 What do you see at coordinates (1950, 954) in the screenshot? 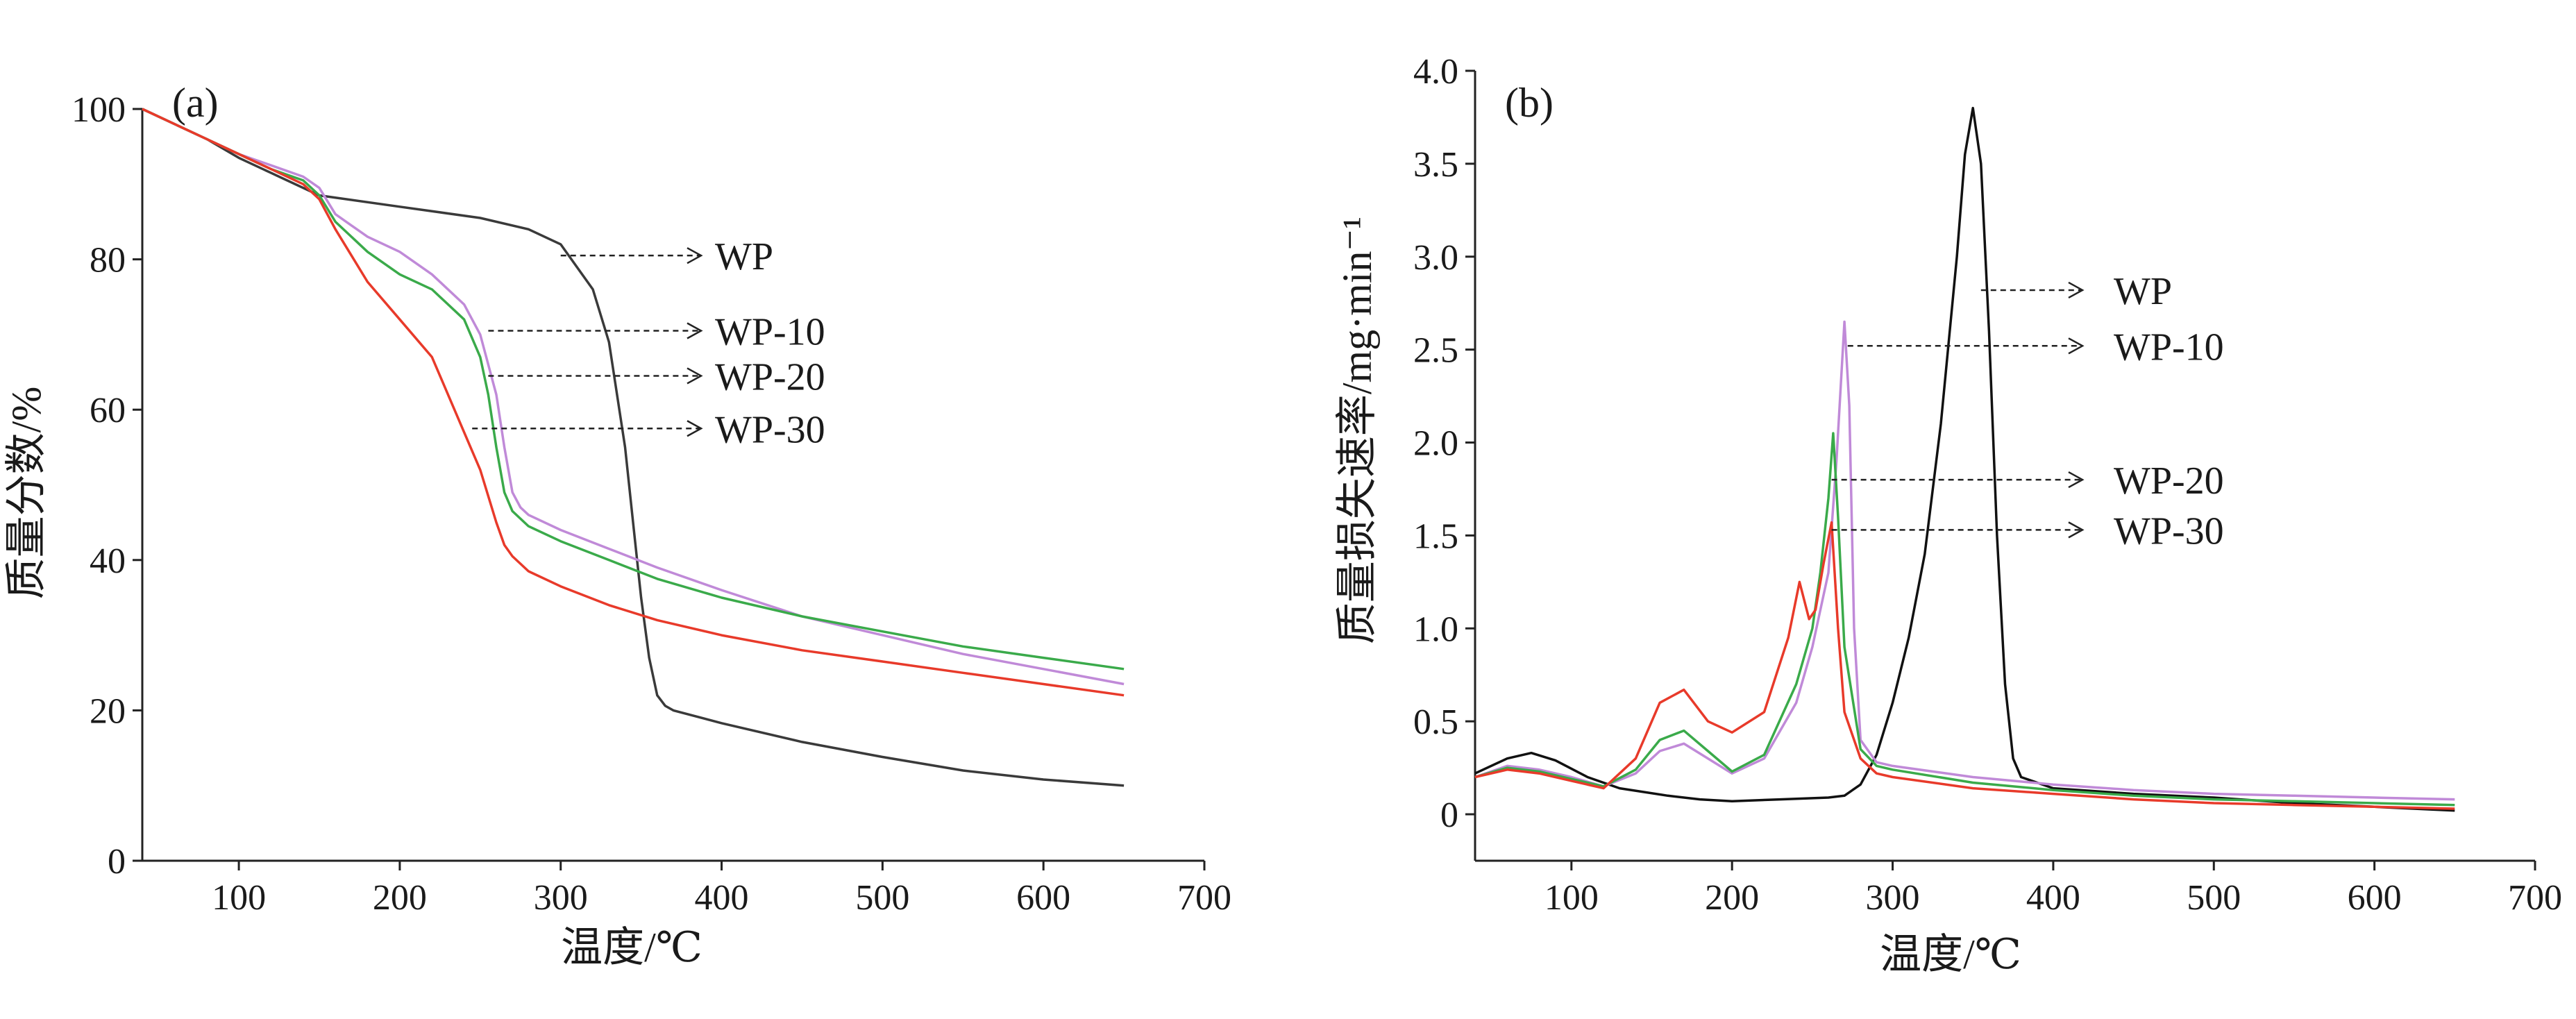
I see `panel-b-xlabel: 温度/℃` at bounding box center [1950, 954].